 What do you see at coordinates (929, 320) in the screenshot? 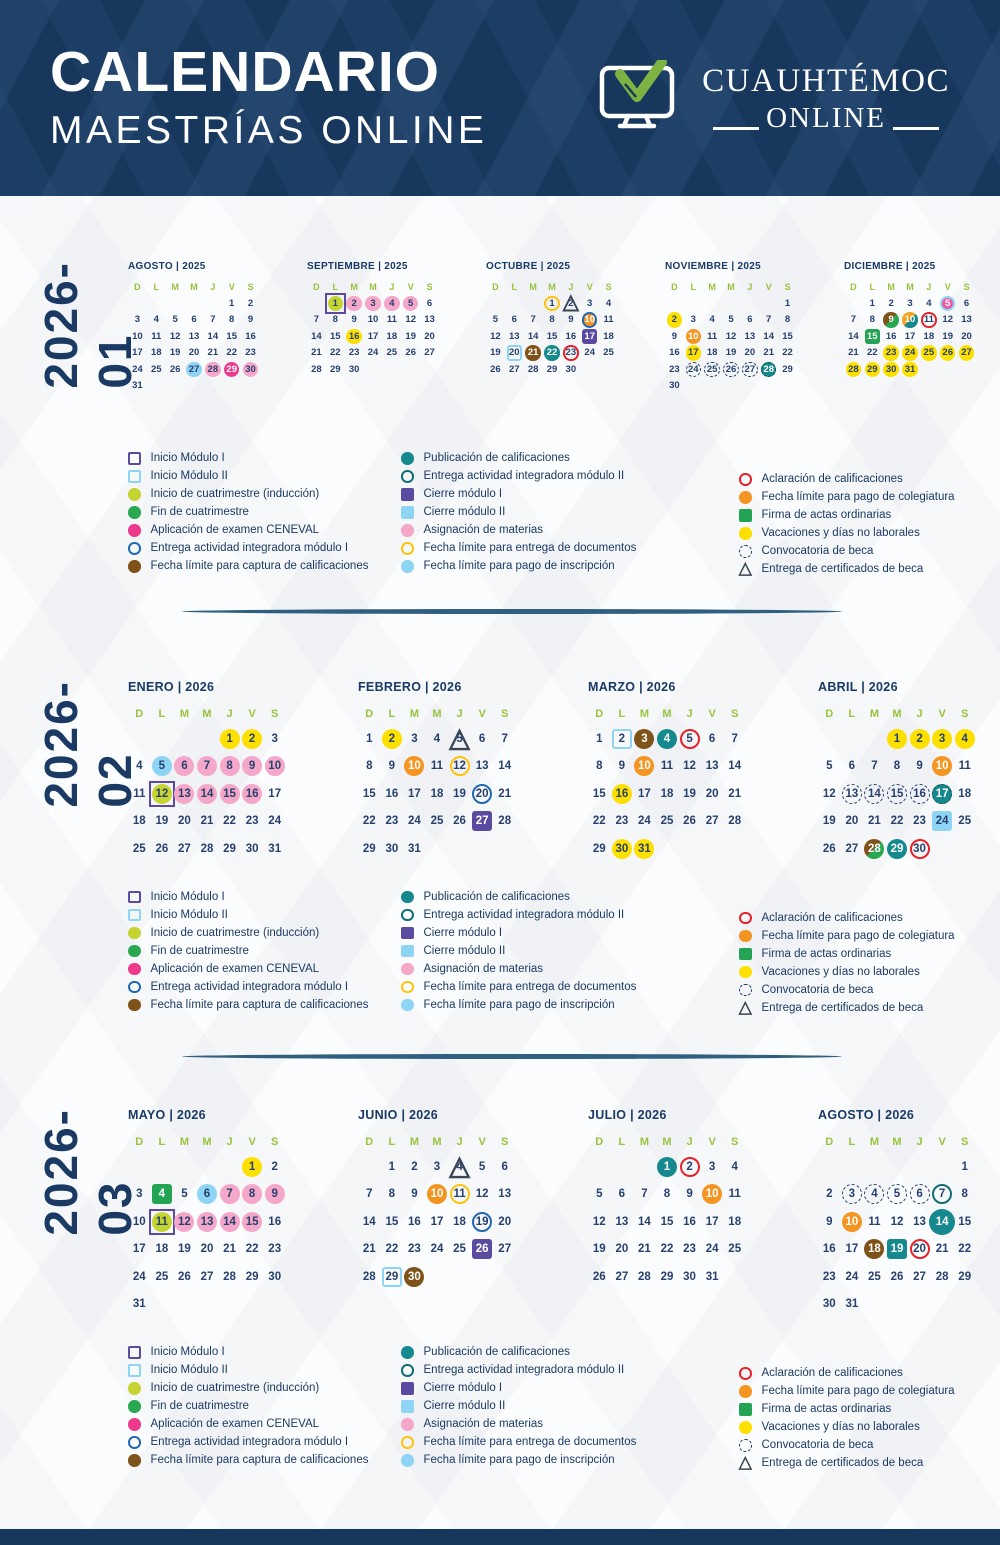
I see `day-marked: 11` at bounding box center [929, 320].